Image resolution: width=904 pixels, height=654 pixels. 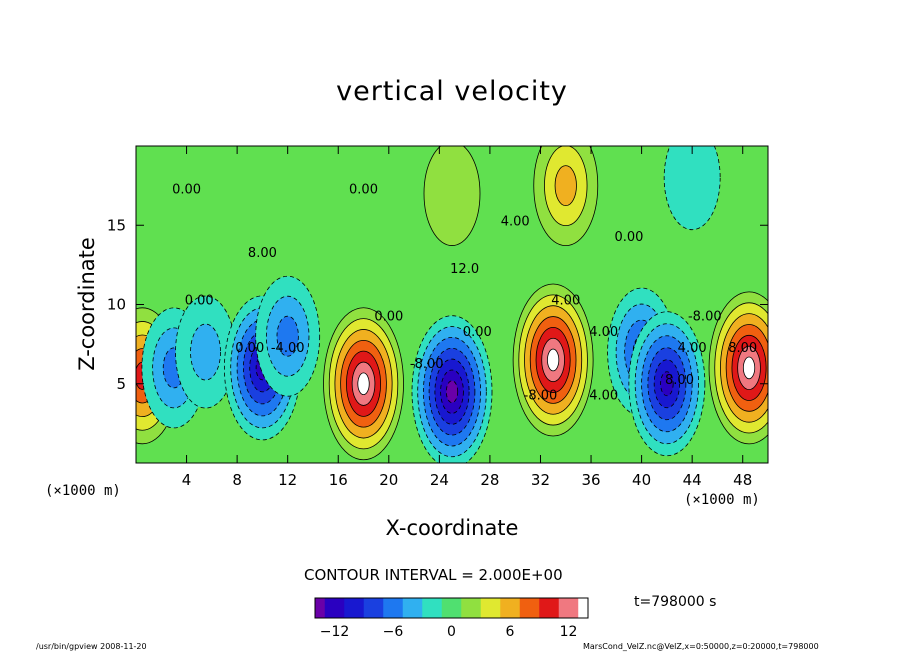 What do you see at coordinates (91, 646) in the screenshot?
I see `footer-left: /usr/bin/gpview 2008-11-20` at bounding box center [91, 646].